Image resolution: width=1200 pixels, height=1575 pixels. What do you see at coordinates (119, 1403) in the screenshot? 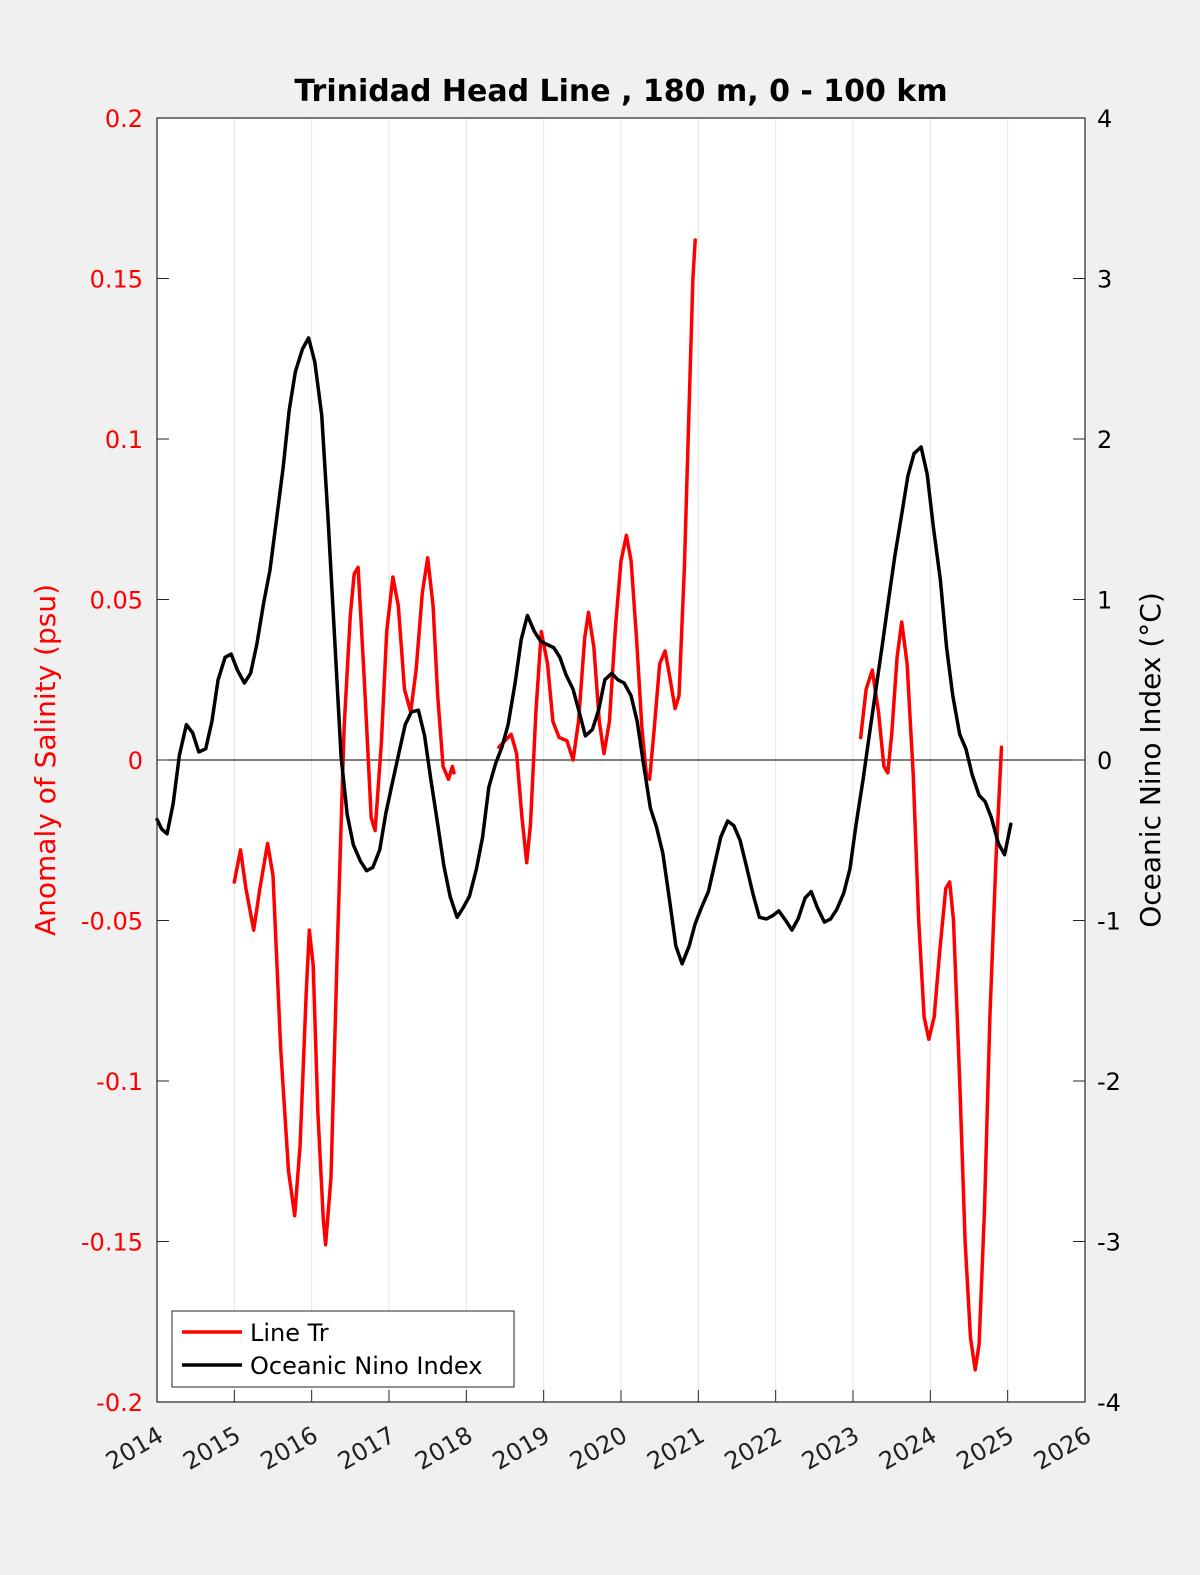
I see `left-tick-label: -0.2` at bounding box center [119, 1403].